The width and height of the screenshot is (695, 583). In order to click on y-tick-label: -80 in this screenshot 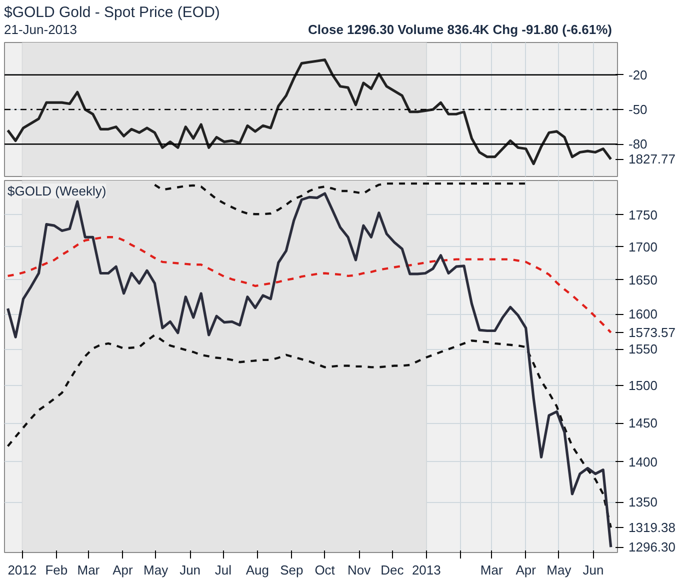, I will do `click(638, 144)`.